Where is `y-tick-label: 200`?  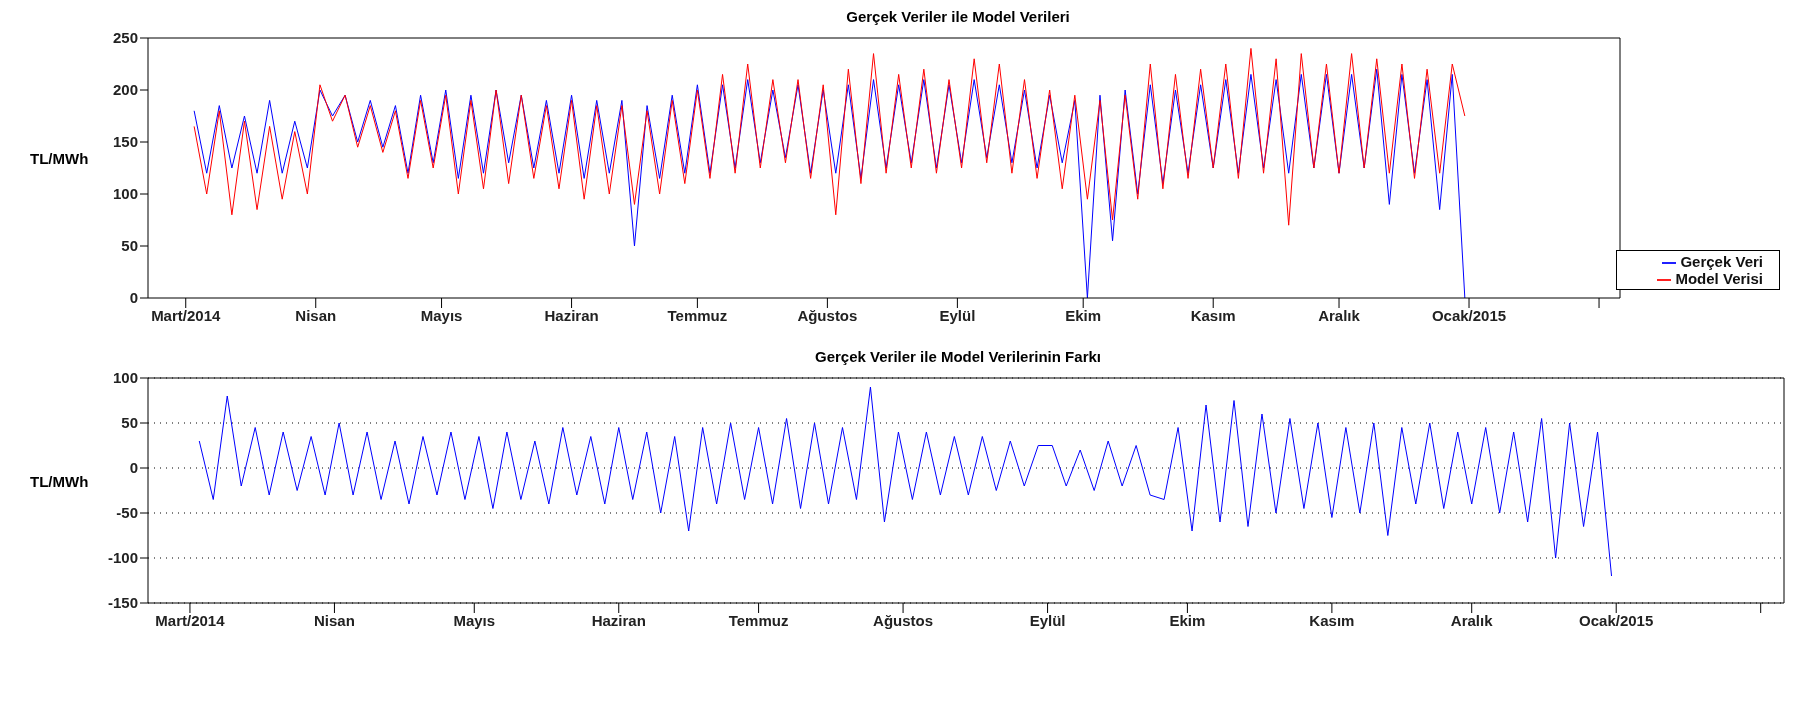
y-tick-label: 200 is located at coordinates (125, 90).